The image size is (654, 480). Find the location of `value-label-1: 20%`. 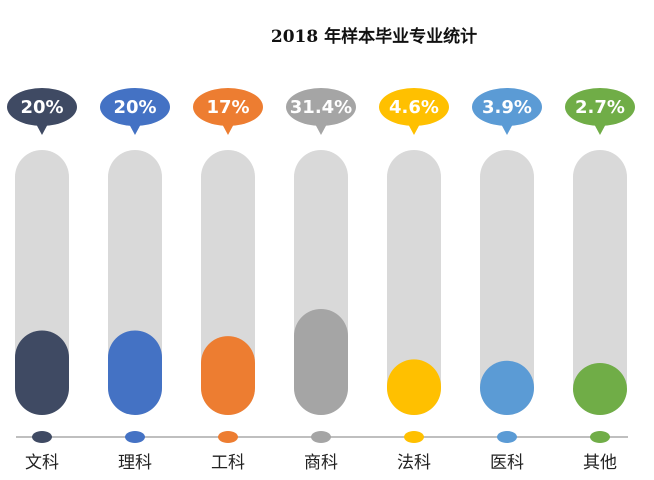

value-label-1: 20% is located at coordinates (134, 107).